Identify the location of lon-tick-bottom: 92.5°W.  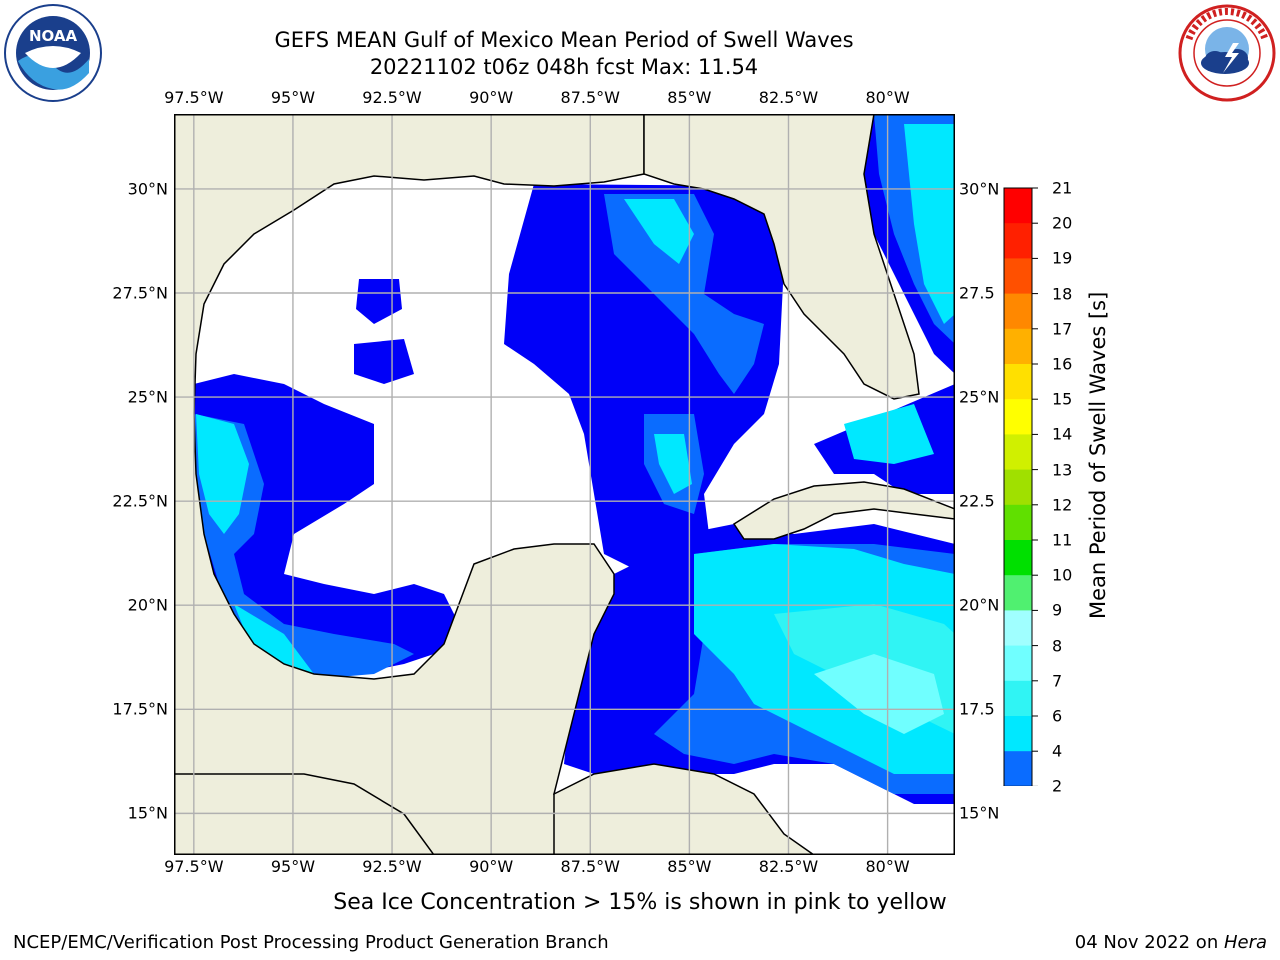
(392, 866).